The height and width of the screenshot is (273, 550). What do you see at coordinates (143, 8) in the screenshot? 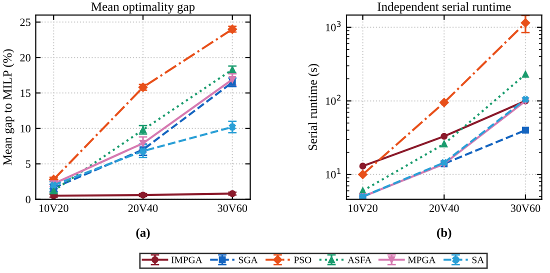
I see `chart-title: Mean optimality gap` at bounding box center [143, 8].